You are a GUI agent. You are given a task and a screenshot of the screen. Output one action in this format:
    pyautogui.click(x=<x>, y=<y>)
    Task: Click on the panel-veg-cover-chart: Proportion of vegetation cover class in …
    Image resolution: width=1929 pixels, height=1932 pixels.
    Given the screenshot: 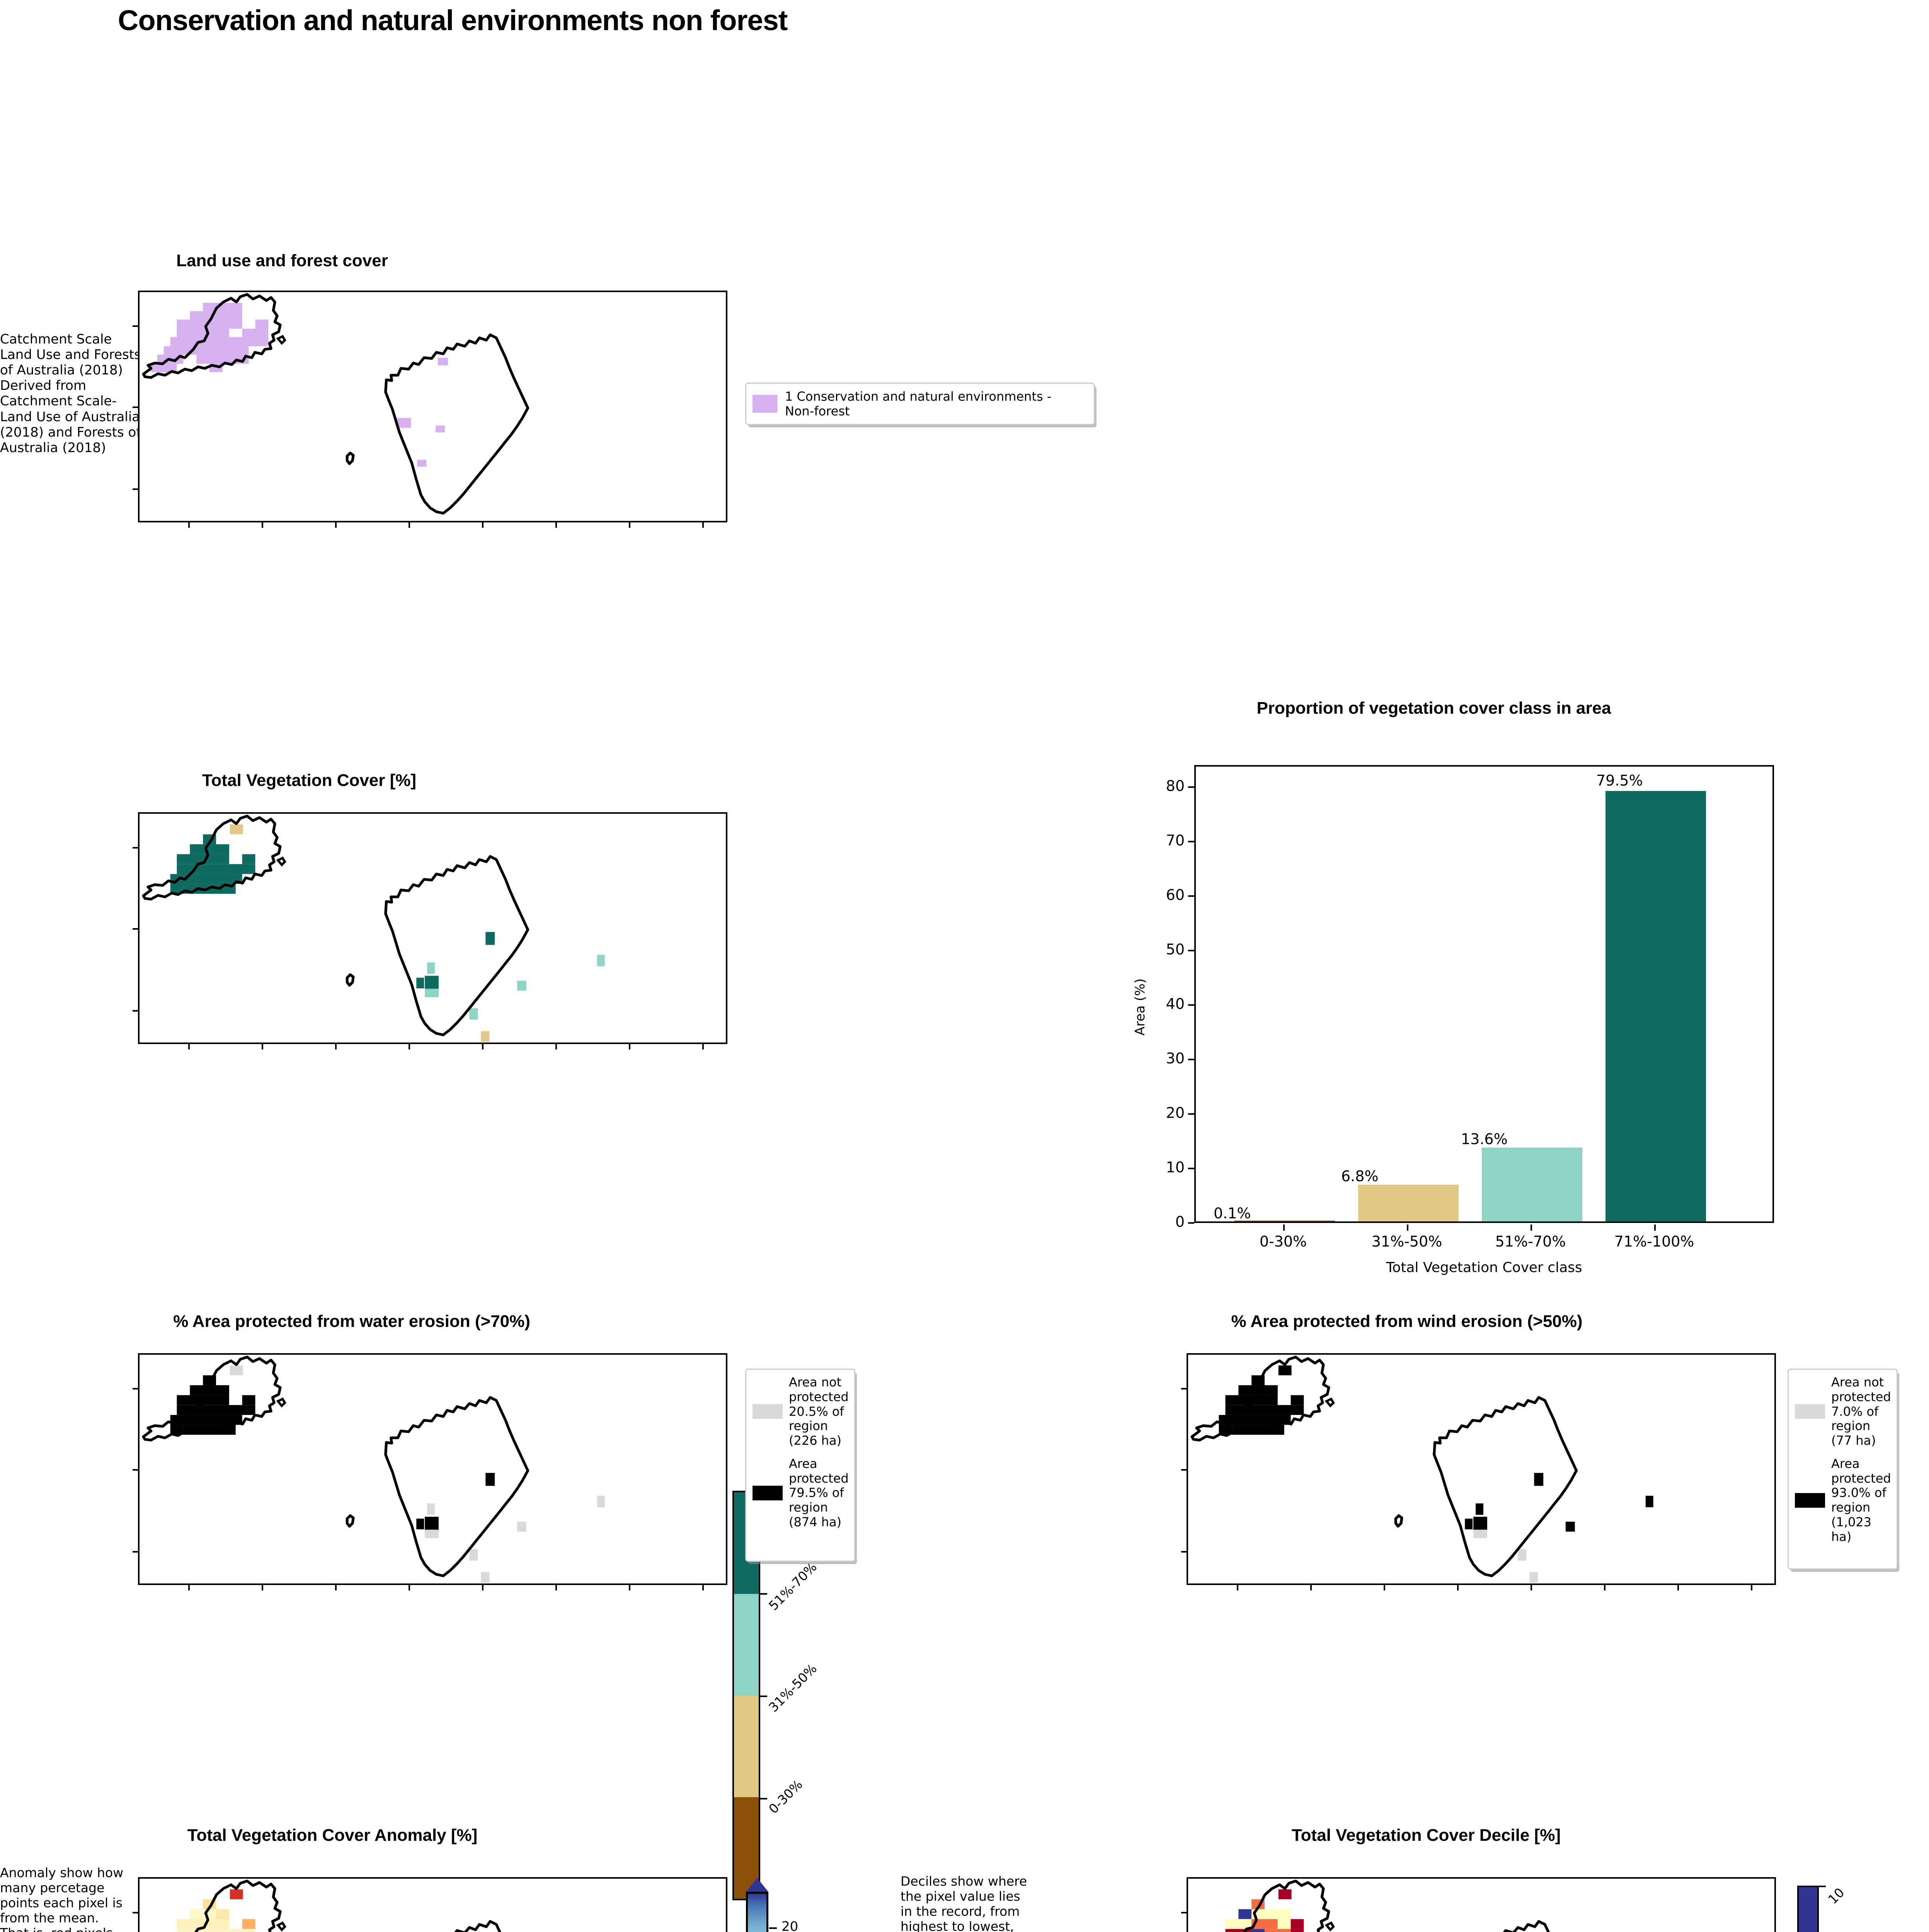 What is the action you would take?
    pyautogui.click(x=1449, y=982)
    